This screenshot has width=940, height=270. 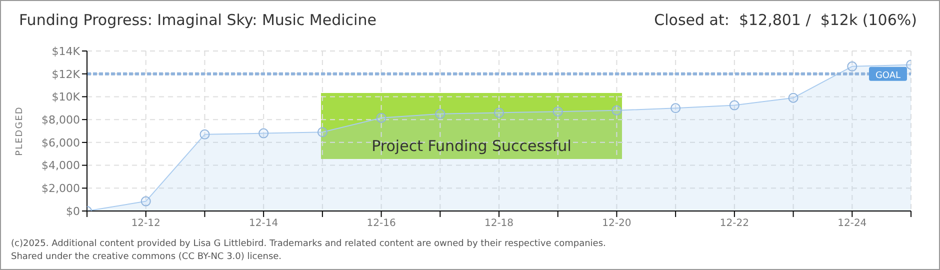 What do you see at coordinates (61, 143) in the screenshot?
I see `y-tick-label: $6,000` at bounding box center [61, 143].